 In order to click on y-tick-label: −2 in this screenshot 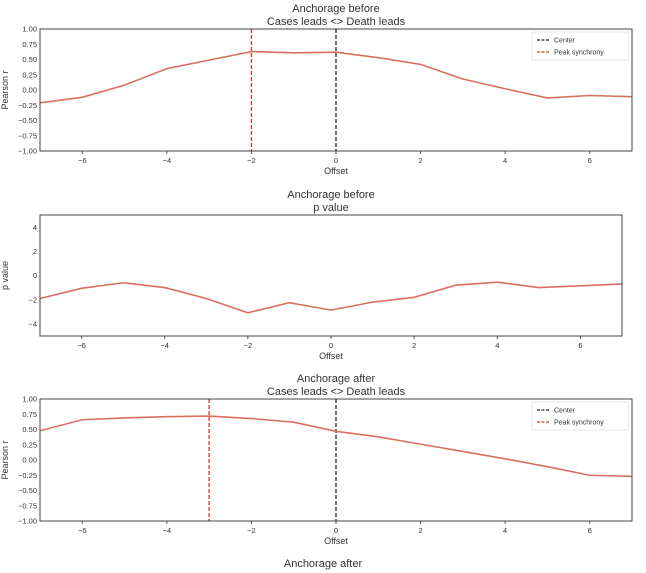, I will do `click(32, 299)`.